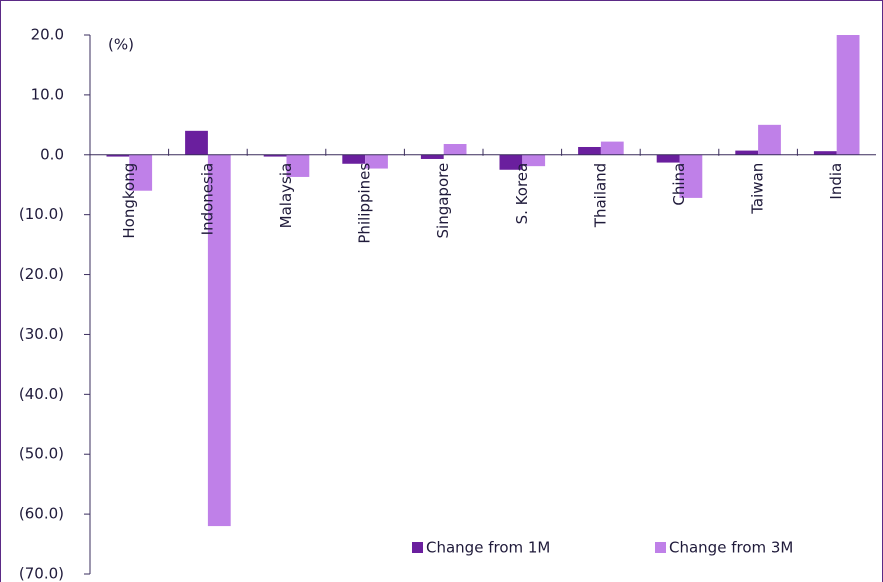  I want to click on x-tick-label: Indonesia, so click(207, 199).